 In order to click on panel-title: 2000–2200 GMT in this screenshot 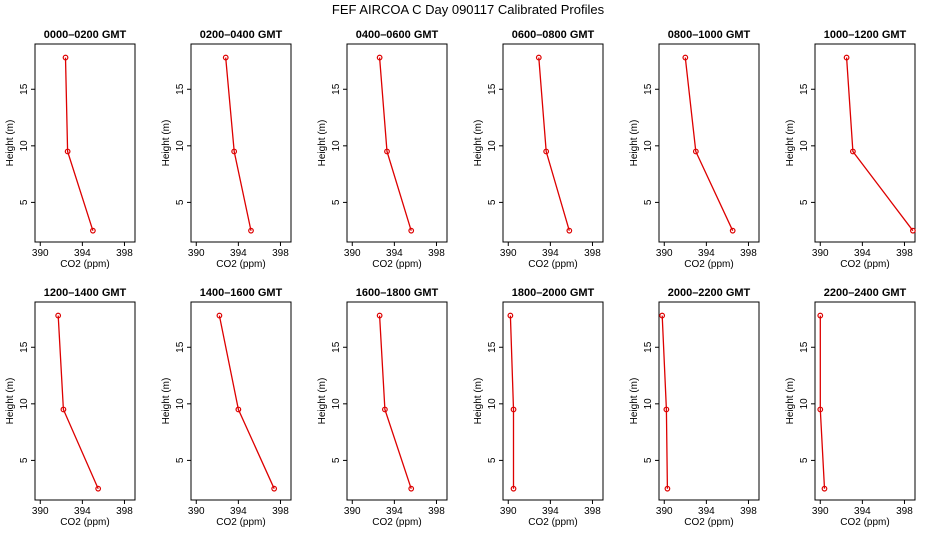, I will do `click(709, 293)`.